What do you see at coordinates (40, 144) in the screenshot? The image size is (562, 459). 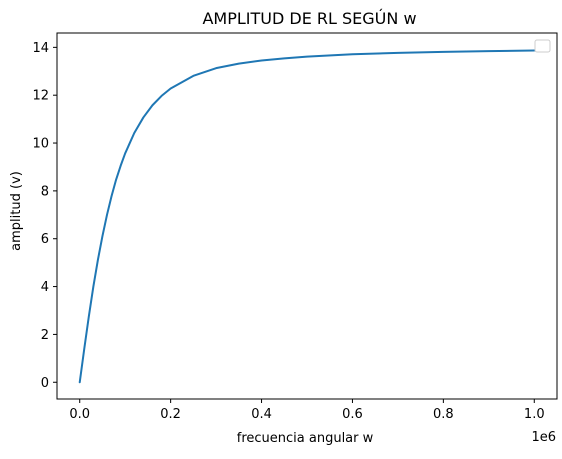 I see `y-tick-label: 10` at bounding box center [40, 144].